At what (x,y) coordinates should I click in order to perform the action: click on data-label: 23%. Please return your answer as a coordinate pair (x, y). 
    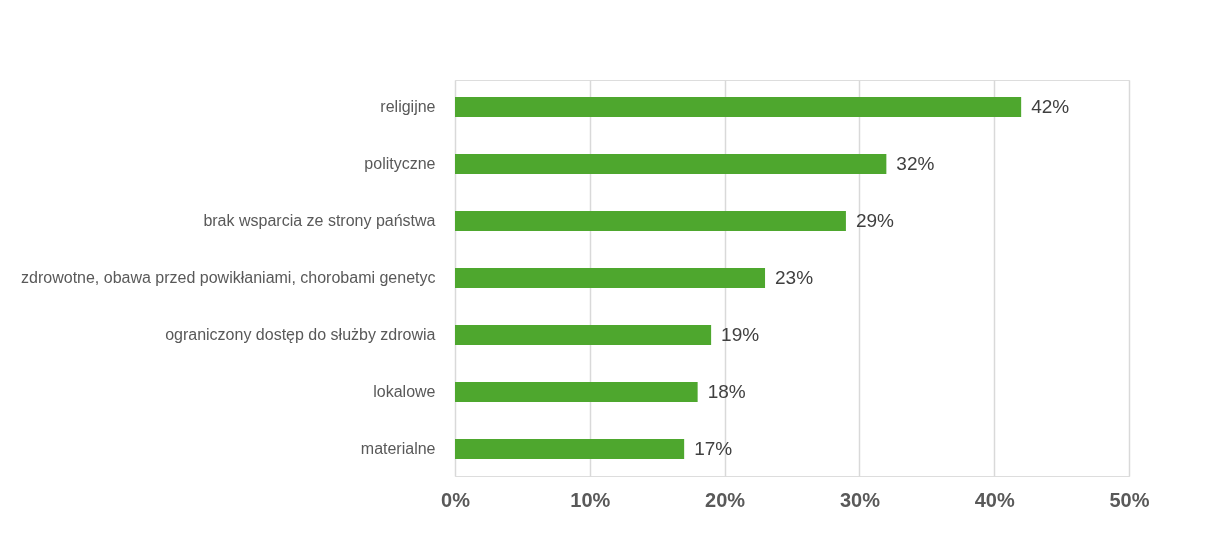
    Looking at the image, I should click on (794, 277).